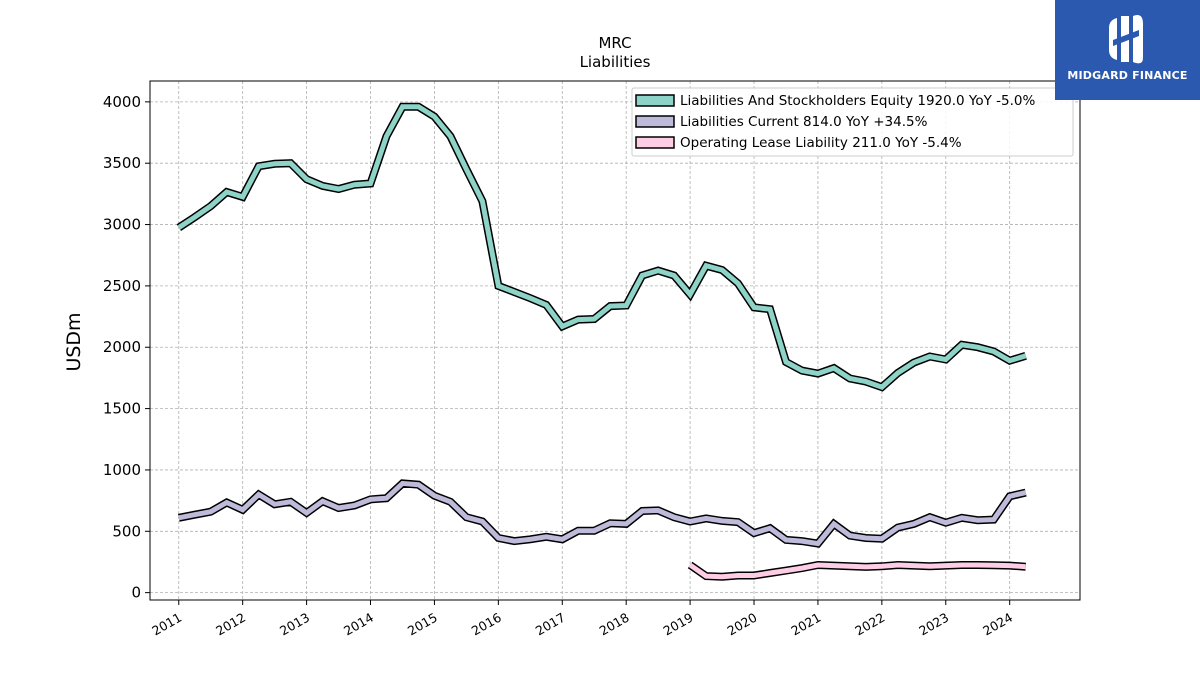 This screenshot has height=675, width=1200. What do you see at coordinates (614, 624) in the screenshot?
I see `x-tick-label: 2018` at bounding box center [614, 624].